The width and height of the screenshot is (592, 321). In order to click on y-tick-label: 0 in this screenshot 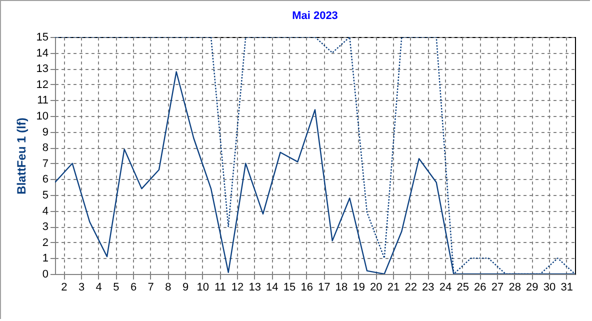, I will do `click(45, 274)`.